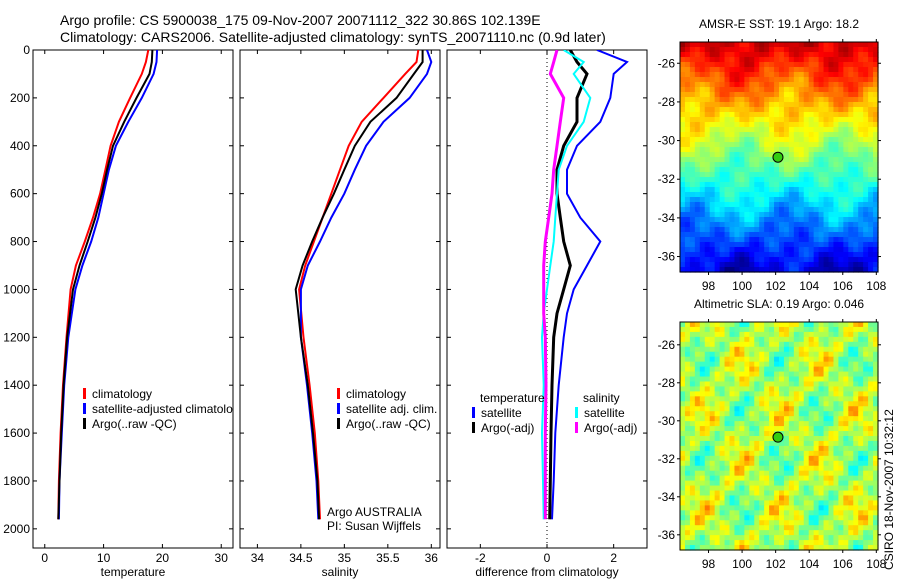 Image resolution: width=900 pixels, height=580 pixels. I want to click on x-tick-label: 106, so click(843, 286).